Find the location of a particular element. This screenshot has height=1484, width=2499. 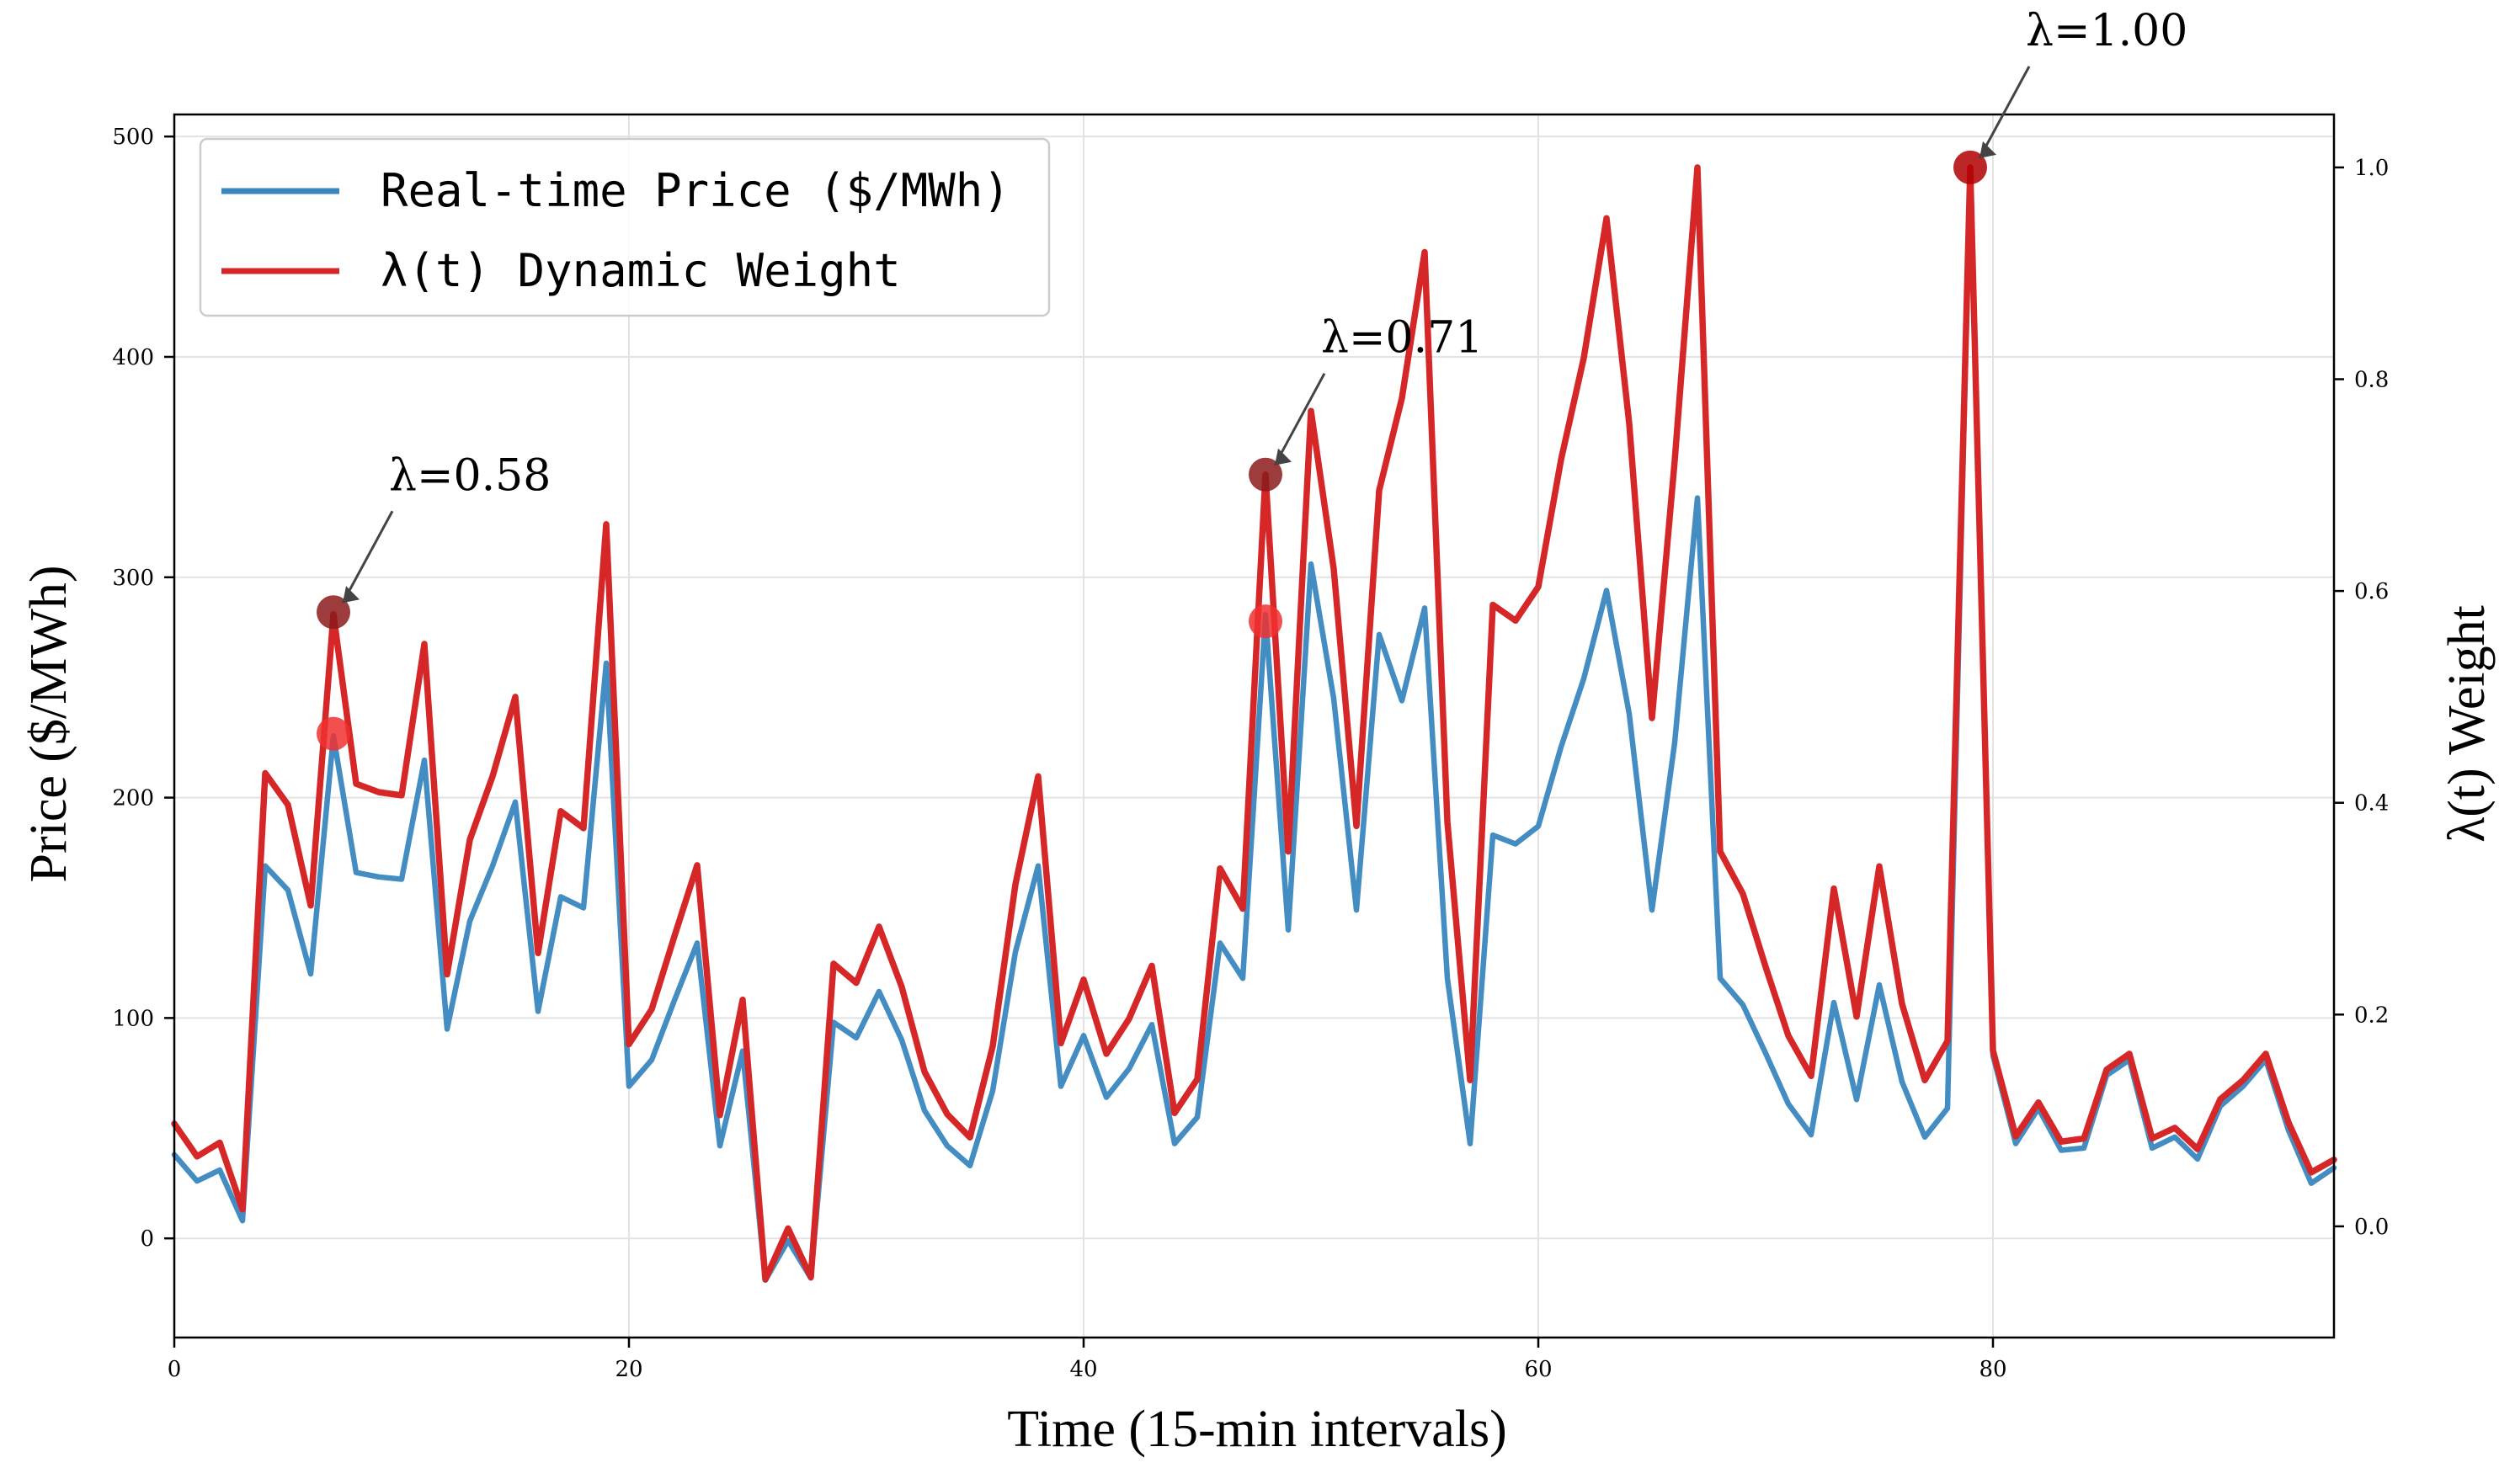

lambda-annotation: λ=0.71 is located at coordinates (1402, 338).